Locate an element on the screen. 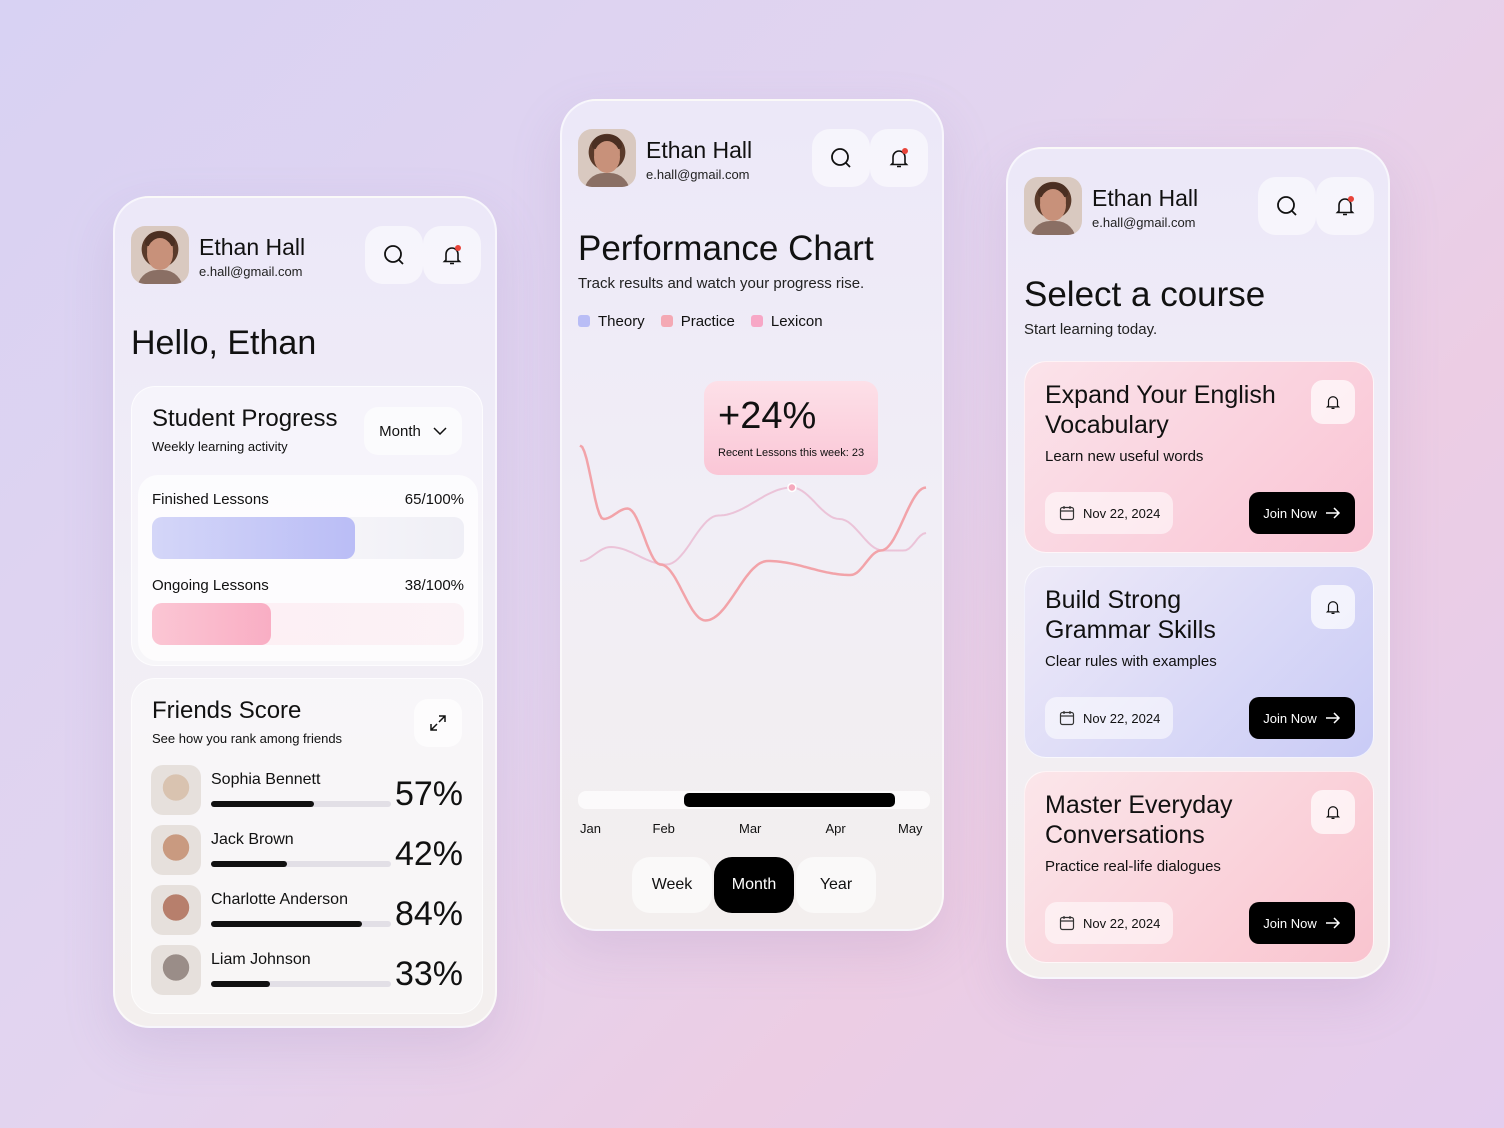 The height and width of the screenshot is (1128, 1504). legend-practice: Practice is located at coordinates (697, 321).